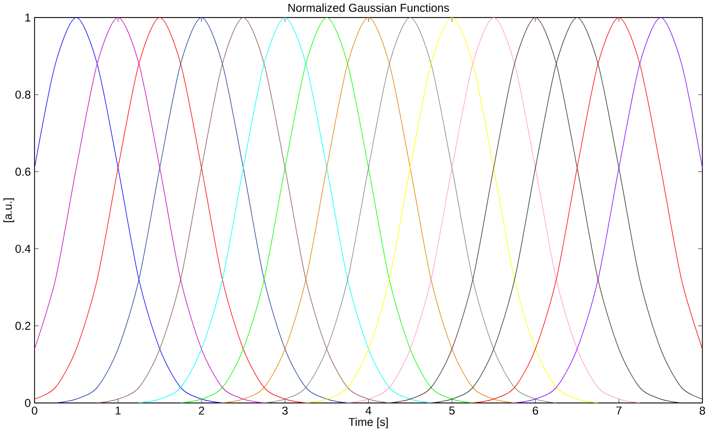  What do you see at coordinates (285, 410) in the screenshot?
I see `x-tick-label: 3` at bounding box center [285, 410].